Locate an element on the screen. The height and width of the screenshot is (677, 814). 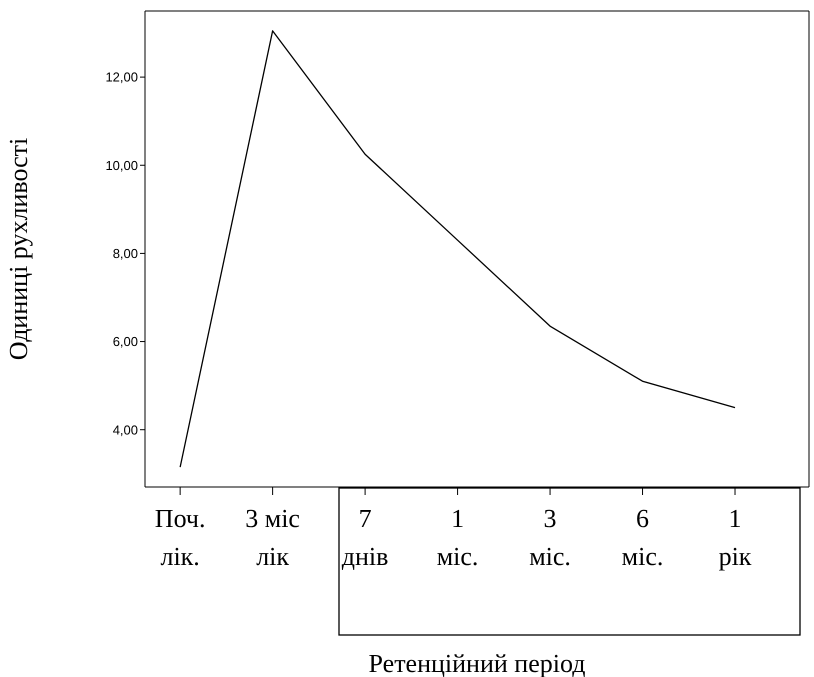
x-tick-label: 3 міс лік is located at coordinates (272, 537).